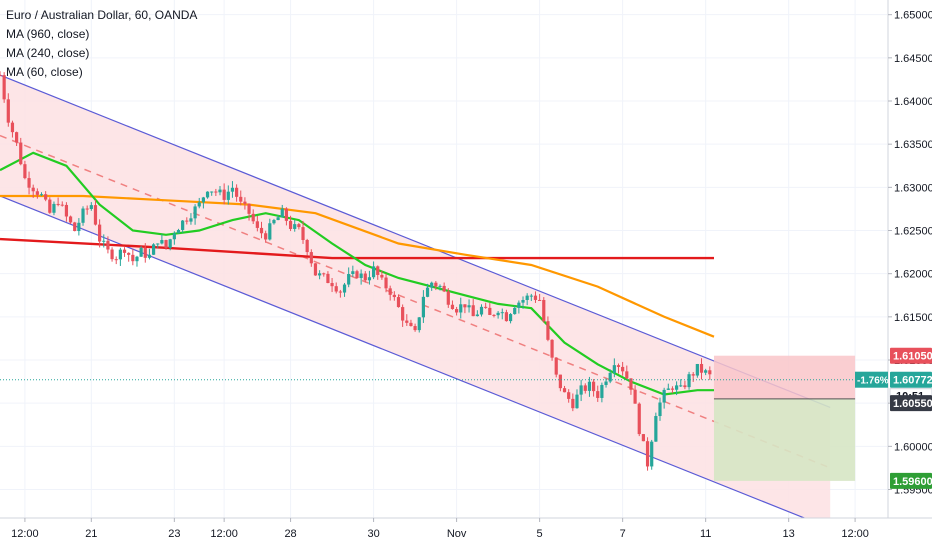  I want to click on time-tick-label: 12:00, so click(855, 534).